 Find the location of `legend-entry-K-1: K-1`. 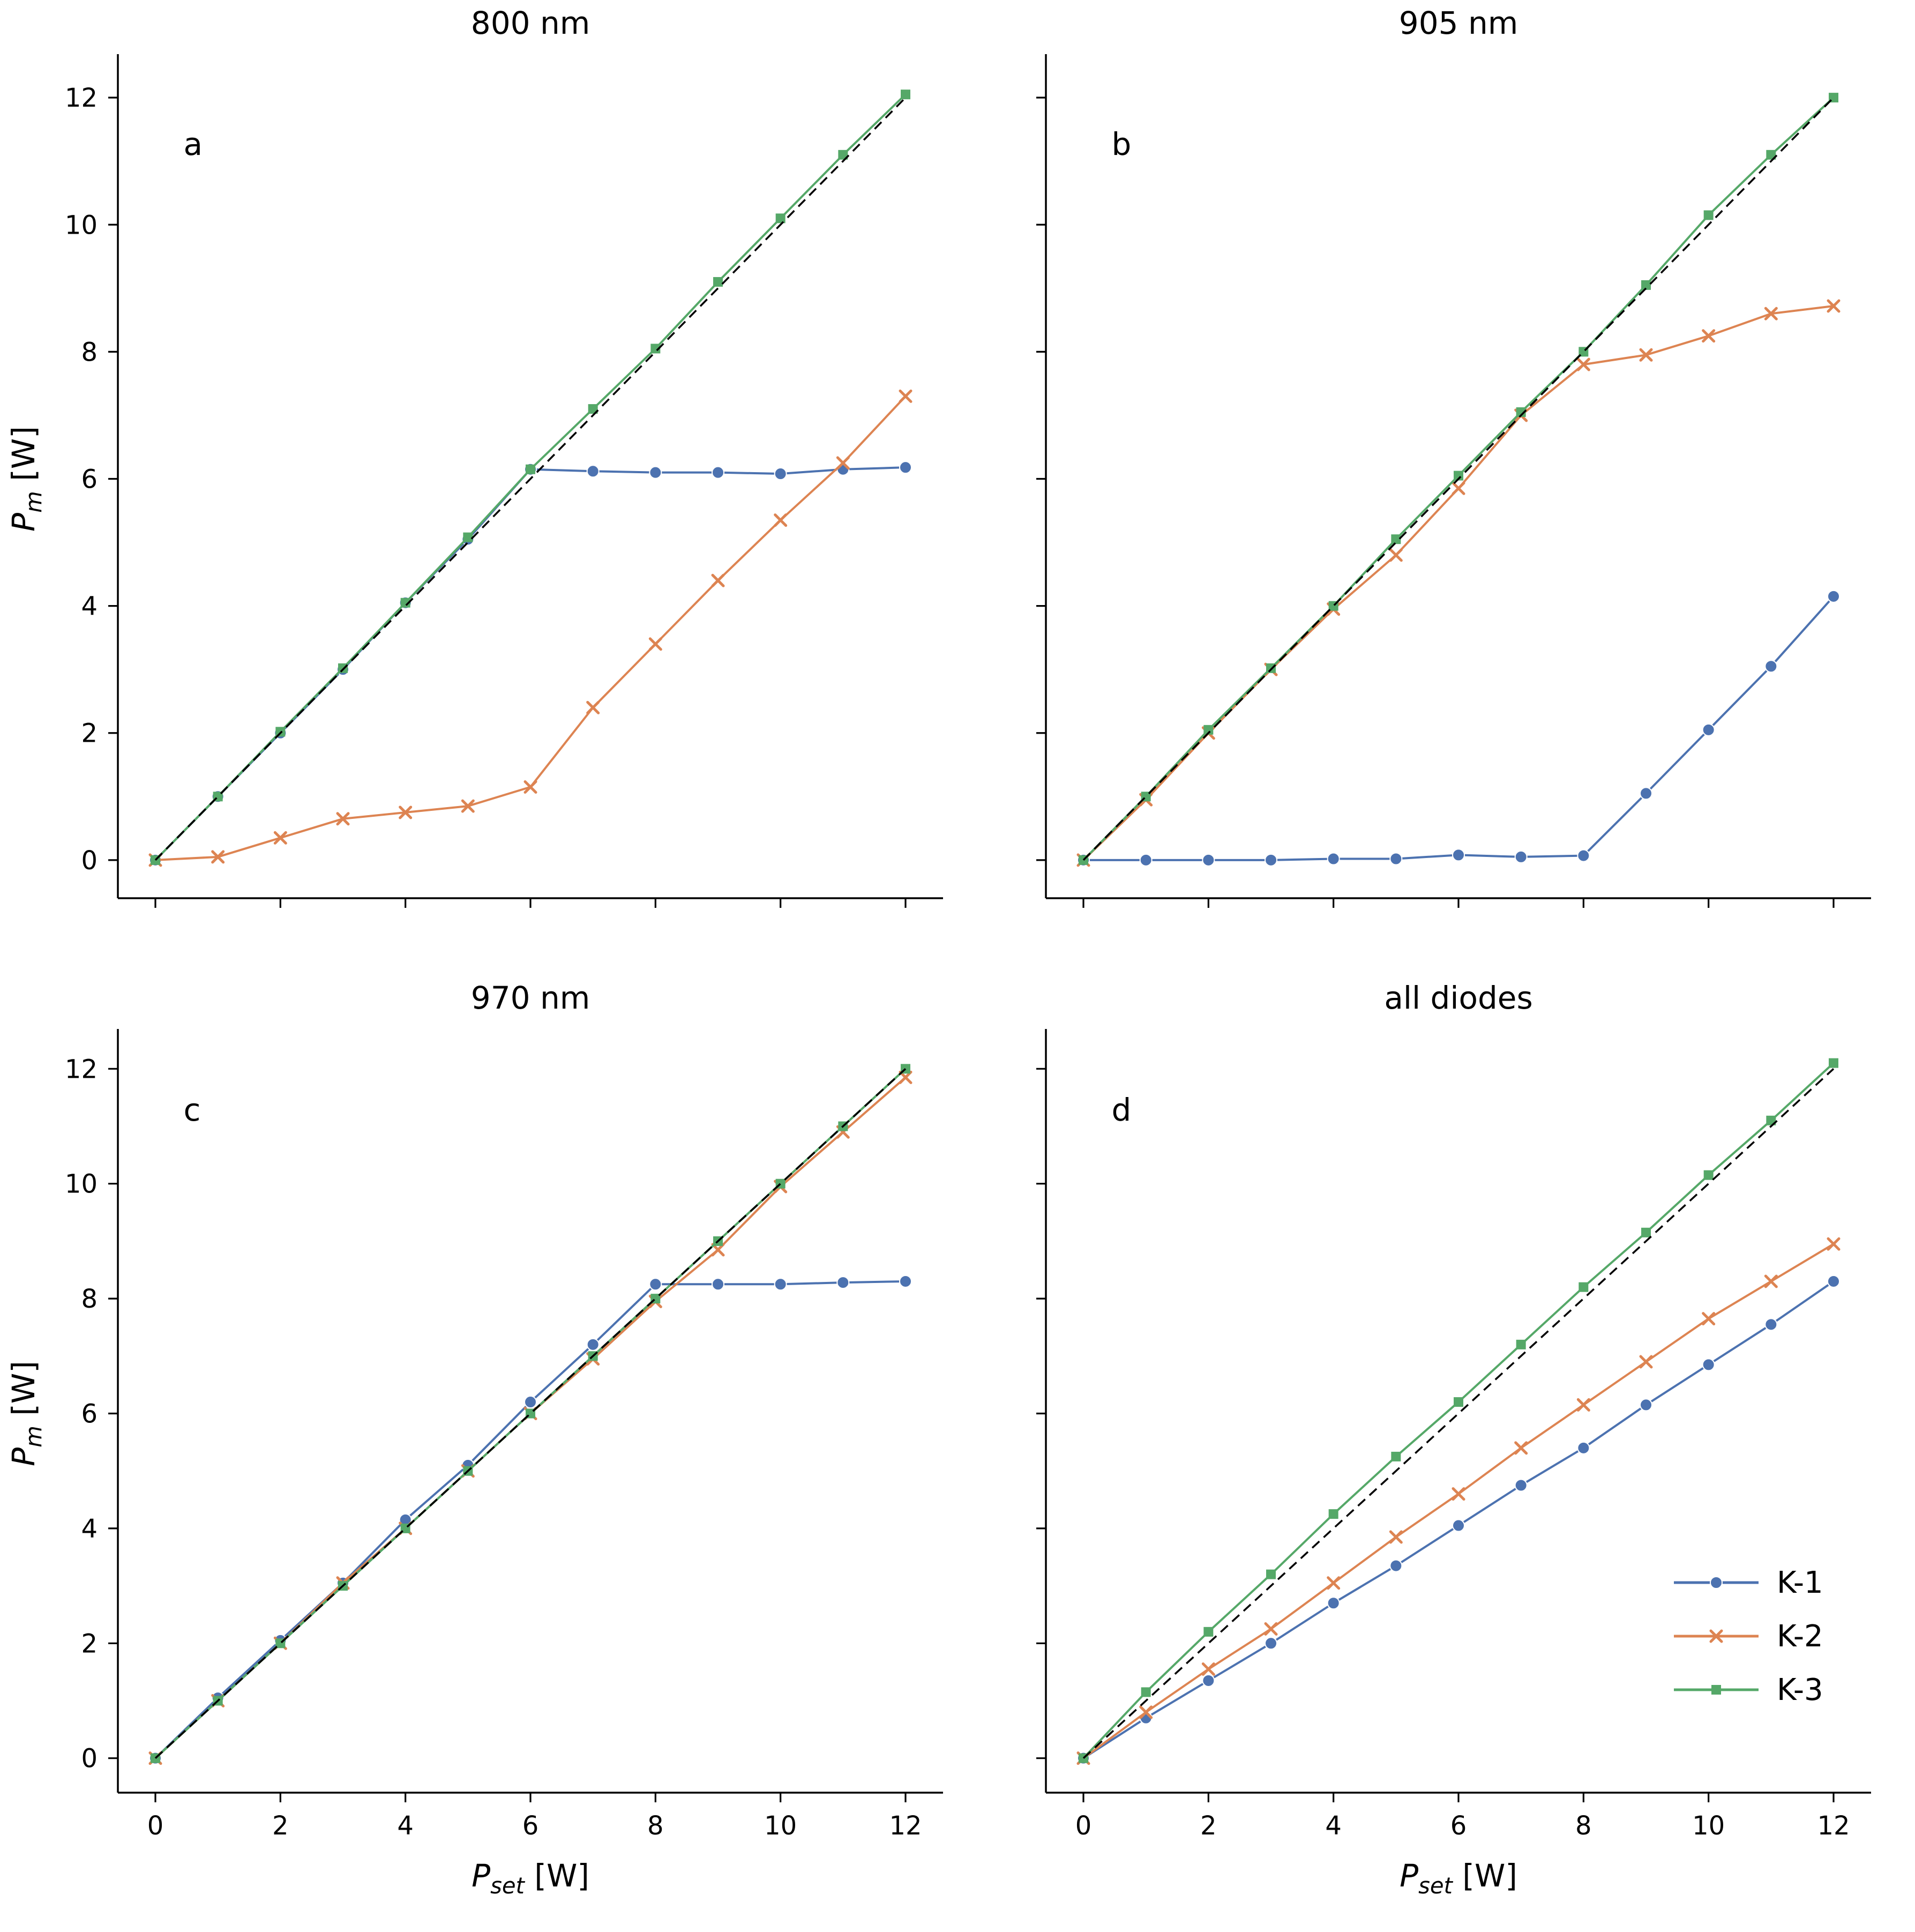

legend-entry-K-1: K-1 is located at coordinates (1748, 1582).